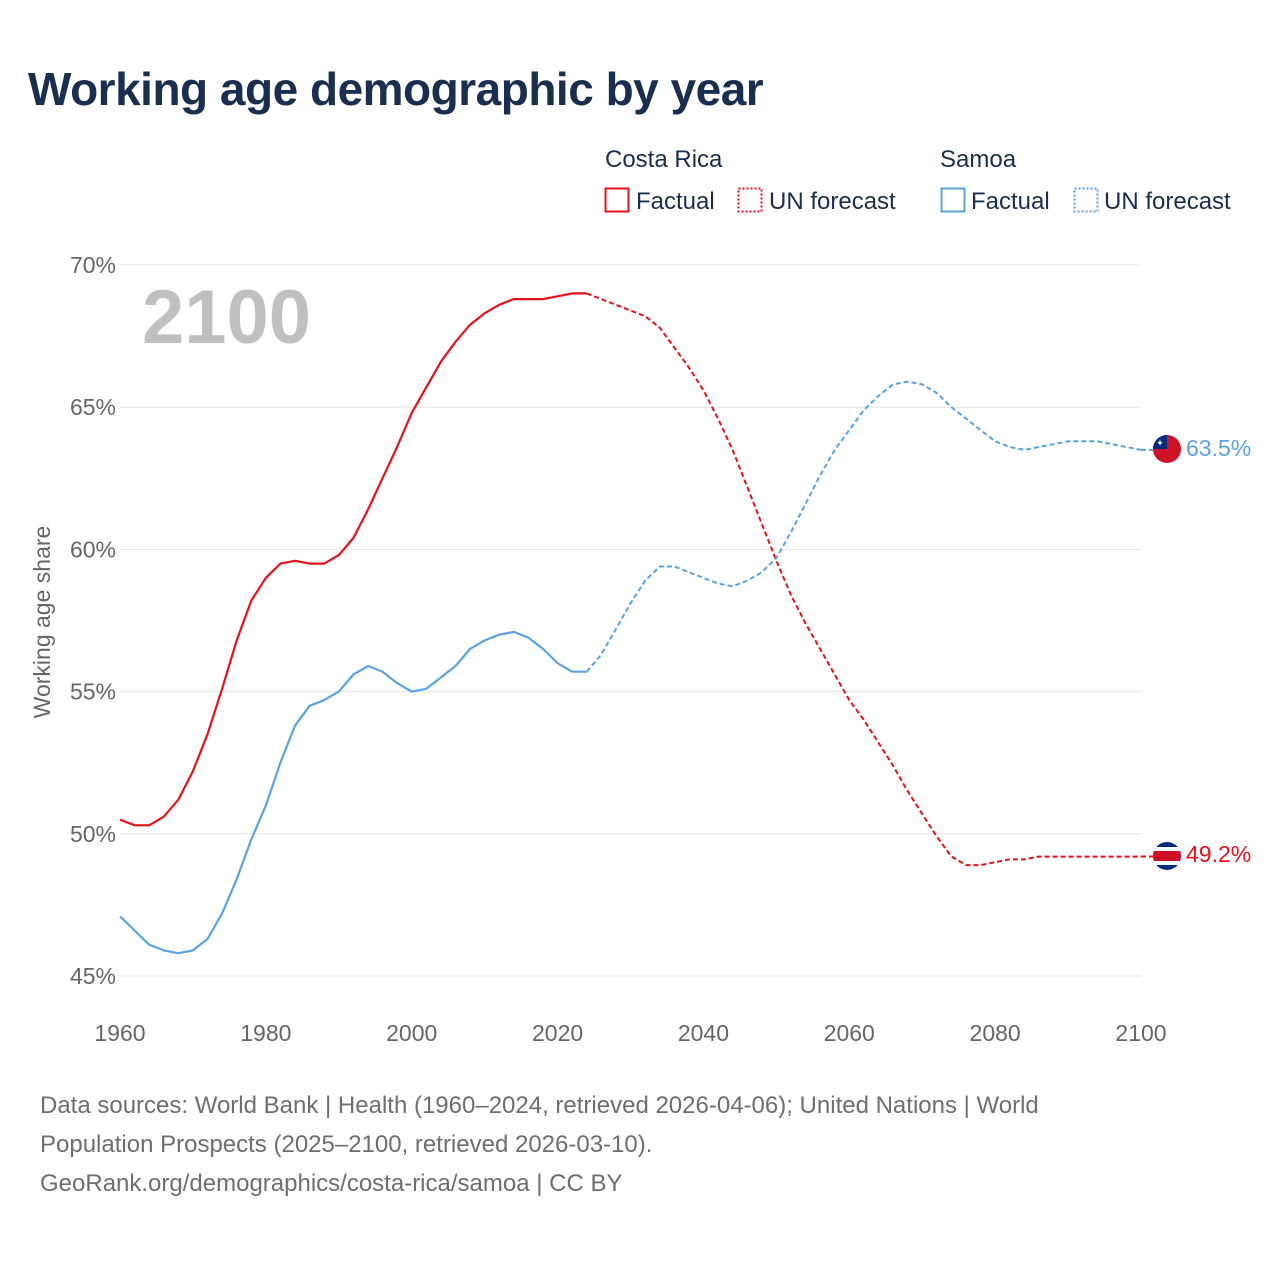 Image resolution: width=1280 pixels, height=1280 pixels. I want to click on legend-label-costa-rica-factual: Factual, so click(675, 201).